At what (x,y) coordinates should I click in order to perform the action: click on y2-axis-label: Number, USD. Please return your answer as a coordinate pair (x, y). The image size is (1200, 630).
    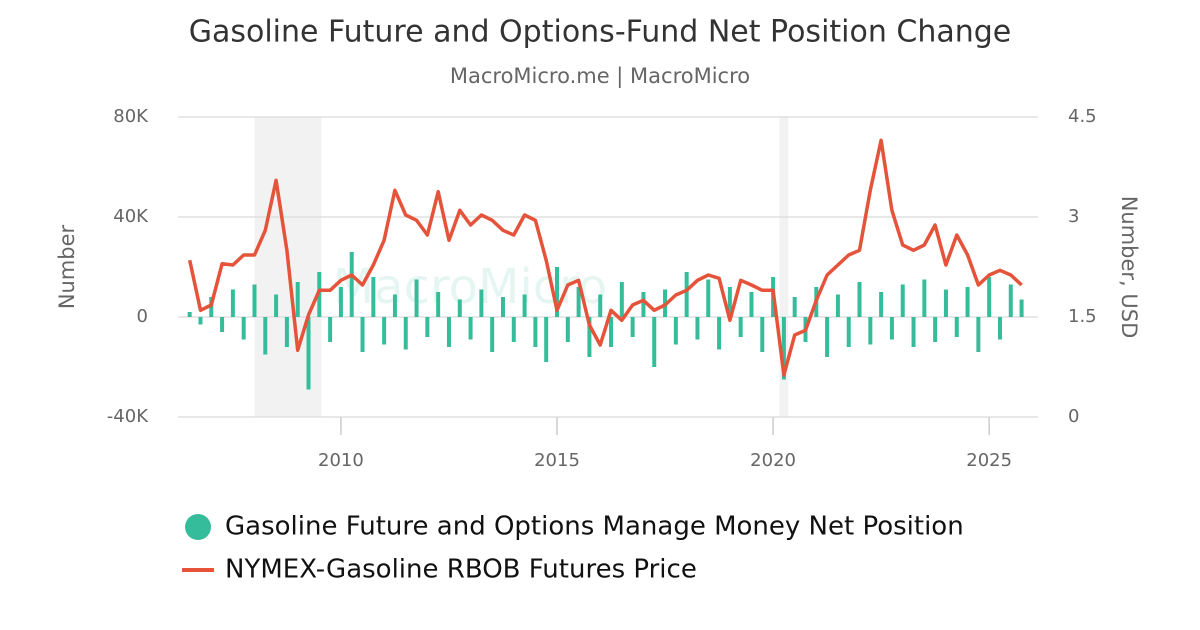
    Looking at the image, I should click on (1129, 267).